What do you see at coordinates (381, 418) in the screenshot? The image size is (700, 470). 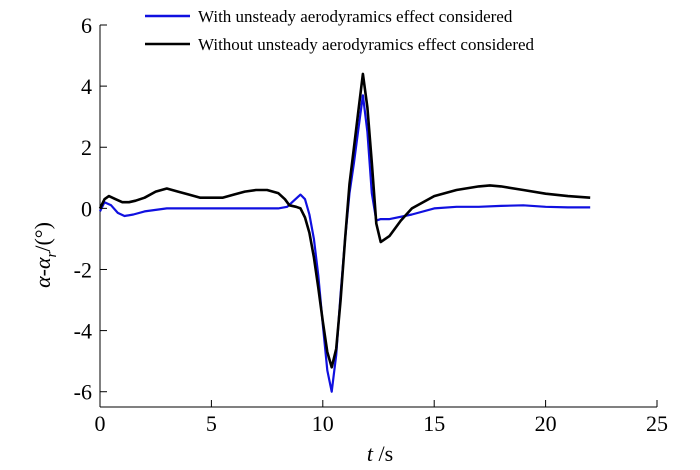 I see `x-axis-ticks: 0 5 10 15 20 25` at bounding box center [381, 418].